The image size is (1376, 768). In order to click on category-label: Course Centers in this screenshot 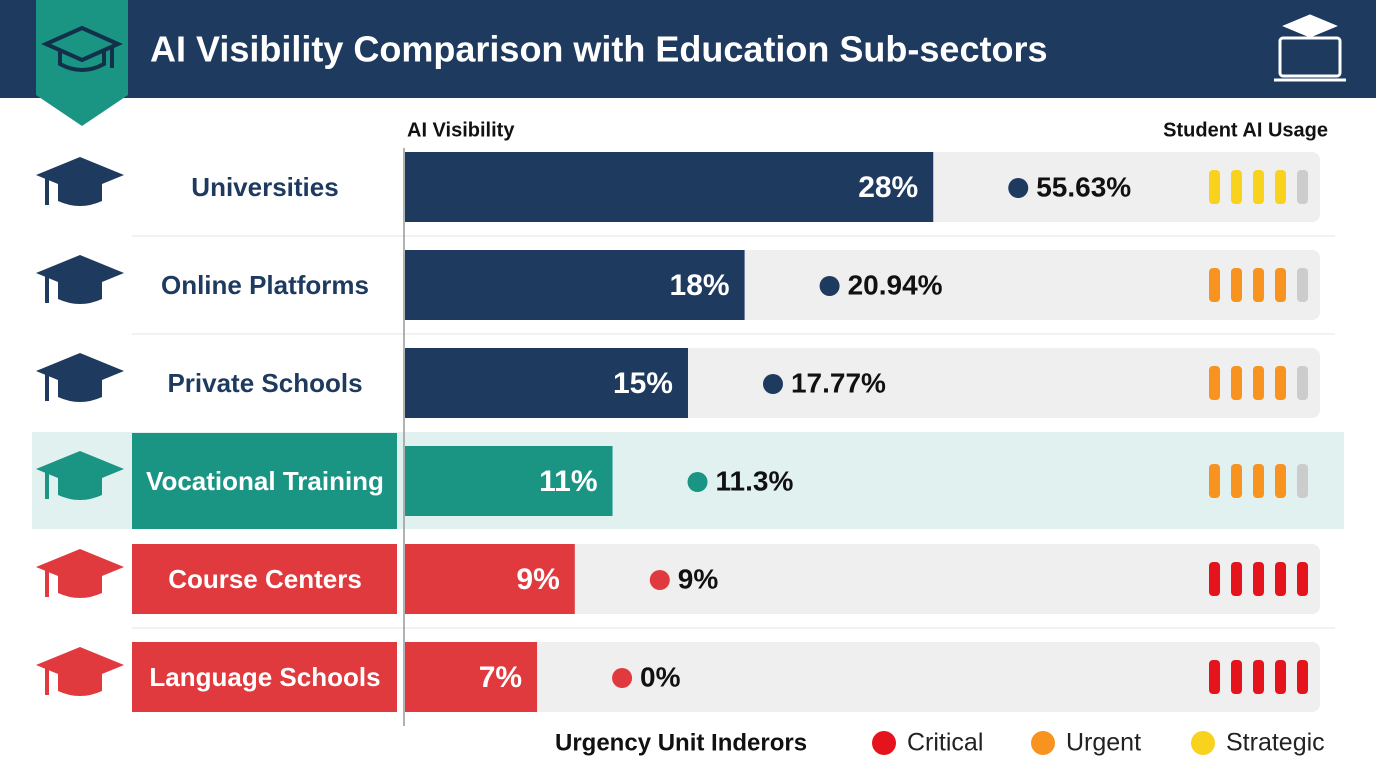, I will do `click(265, 579)`.